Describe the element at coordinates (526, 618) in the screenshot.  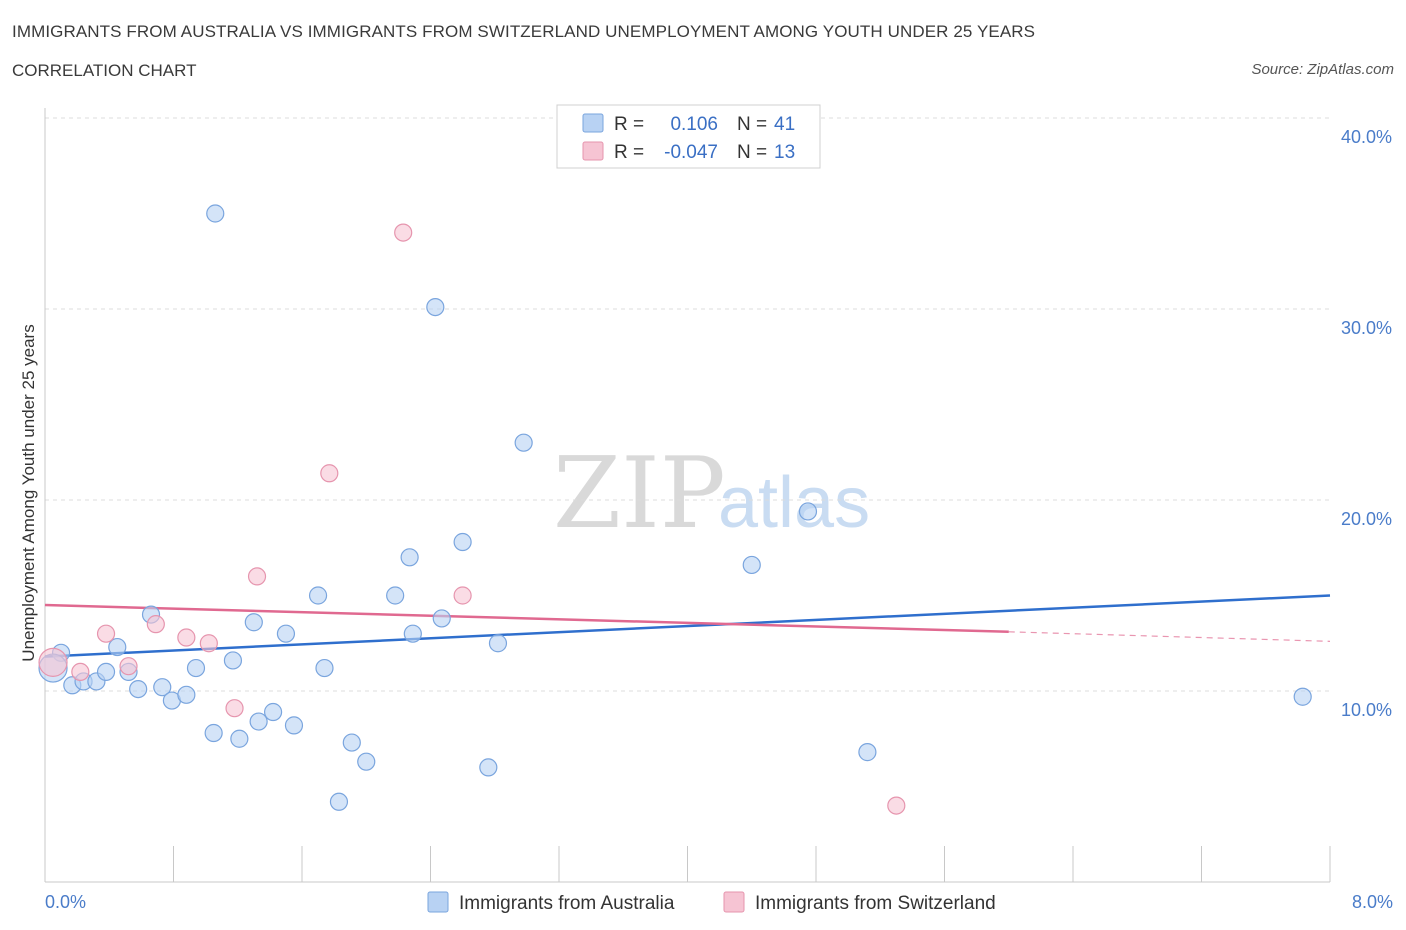
I see `trend-line-switzerland` at that location.